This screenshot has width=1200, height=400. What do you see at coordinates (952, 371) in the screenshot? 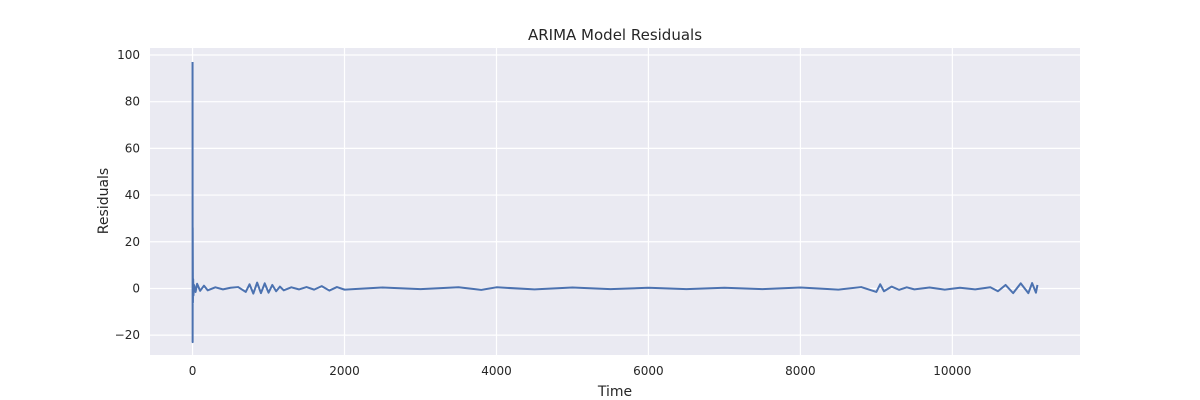
I see `x-tick-label: 10000` at bounding box center [952, 371].